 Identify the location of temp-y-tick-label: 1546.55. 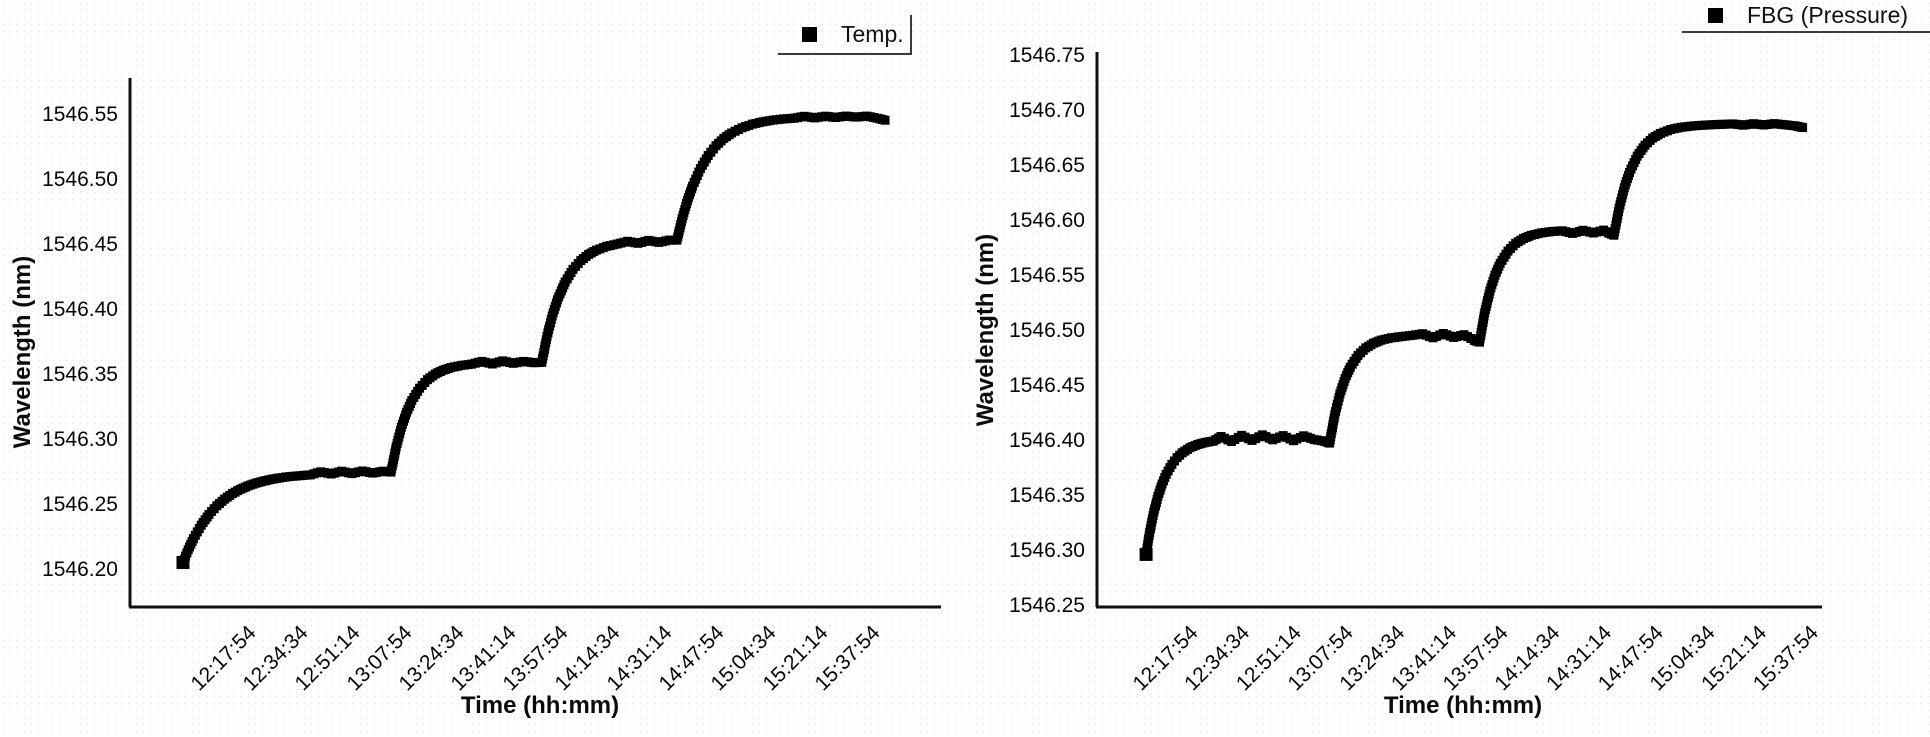
(80, 114).